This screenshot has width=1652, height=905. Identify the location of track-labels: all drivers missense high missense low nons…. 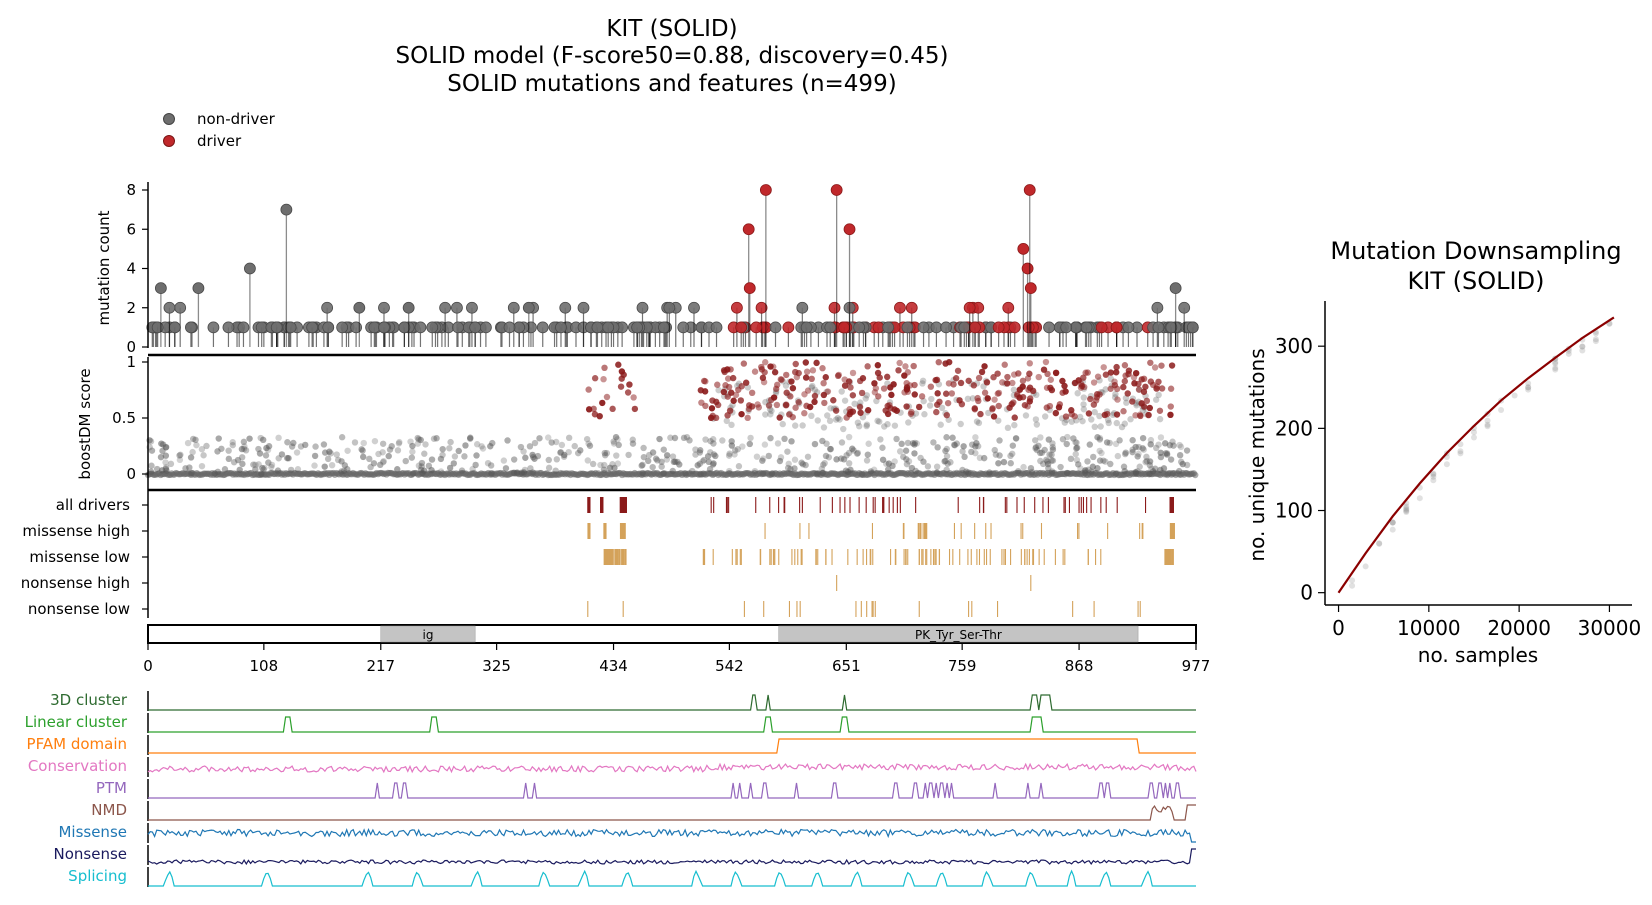
(84, 557).